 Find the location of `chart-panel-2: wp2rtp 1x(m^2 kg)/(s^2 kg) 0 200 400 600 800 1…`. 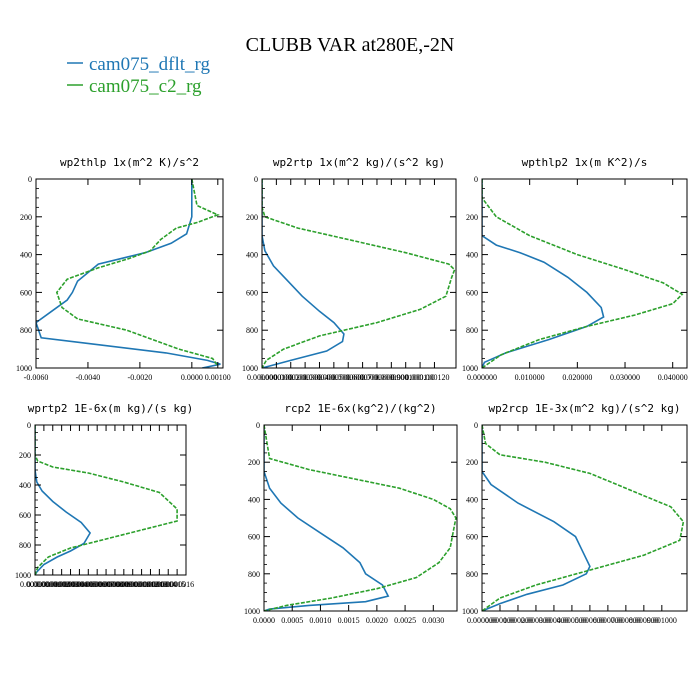

chart-panel-2: wp2rtp 1x(m^2 kg)/(s^2 kg) 0 200 400 600 800 1… is located at coordinates (349, 269).